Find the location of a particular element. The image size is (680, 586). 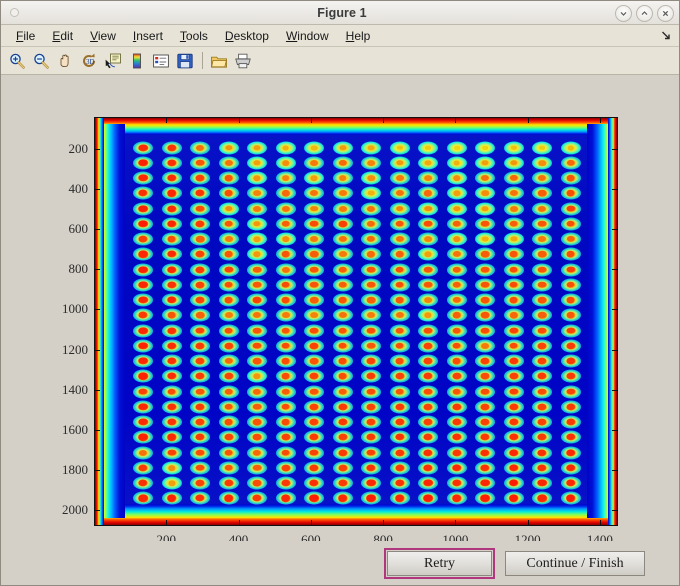

menu-item-window: Window is located at coordinates (308, 36).